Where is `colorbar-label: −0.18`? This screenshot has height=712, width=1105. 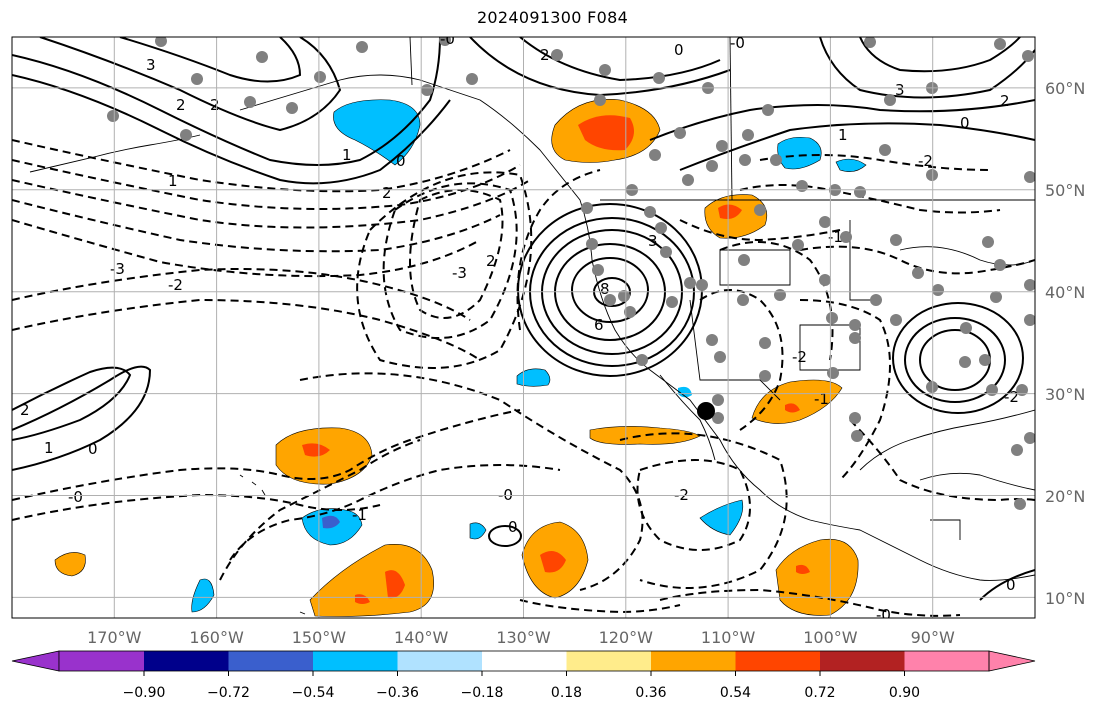 colorbar-label: −0.18 is located at coordinates (482, 693).